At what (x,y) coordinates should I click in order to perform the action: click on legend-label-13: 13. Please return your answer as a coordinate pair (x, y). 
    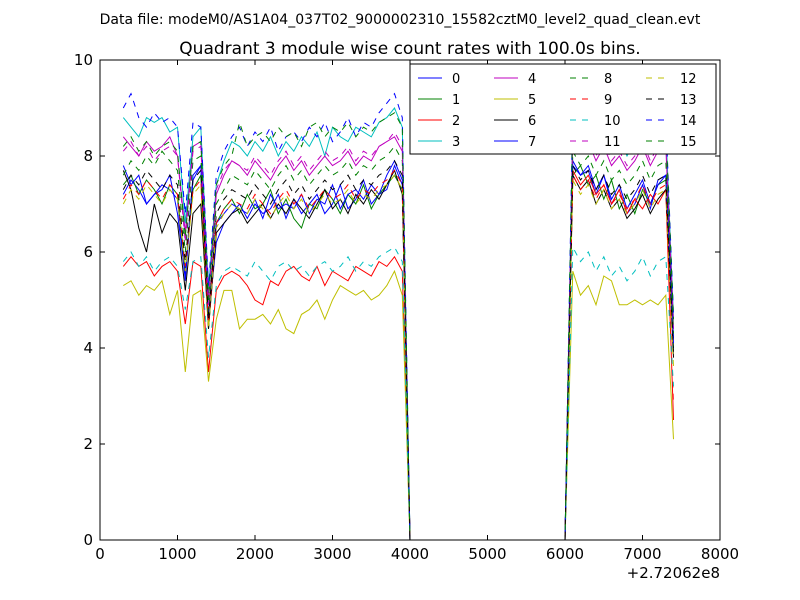
    Looking at the image, I should click on (688, 100).